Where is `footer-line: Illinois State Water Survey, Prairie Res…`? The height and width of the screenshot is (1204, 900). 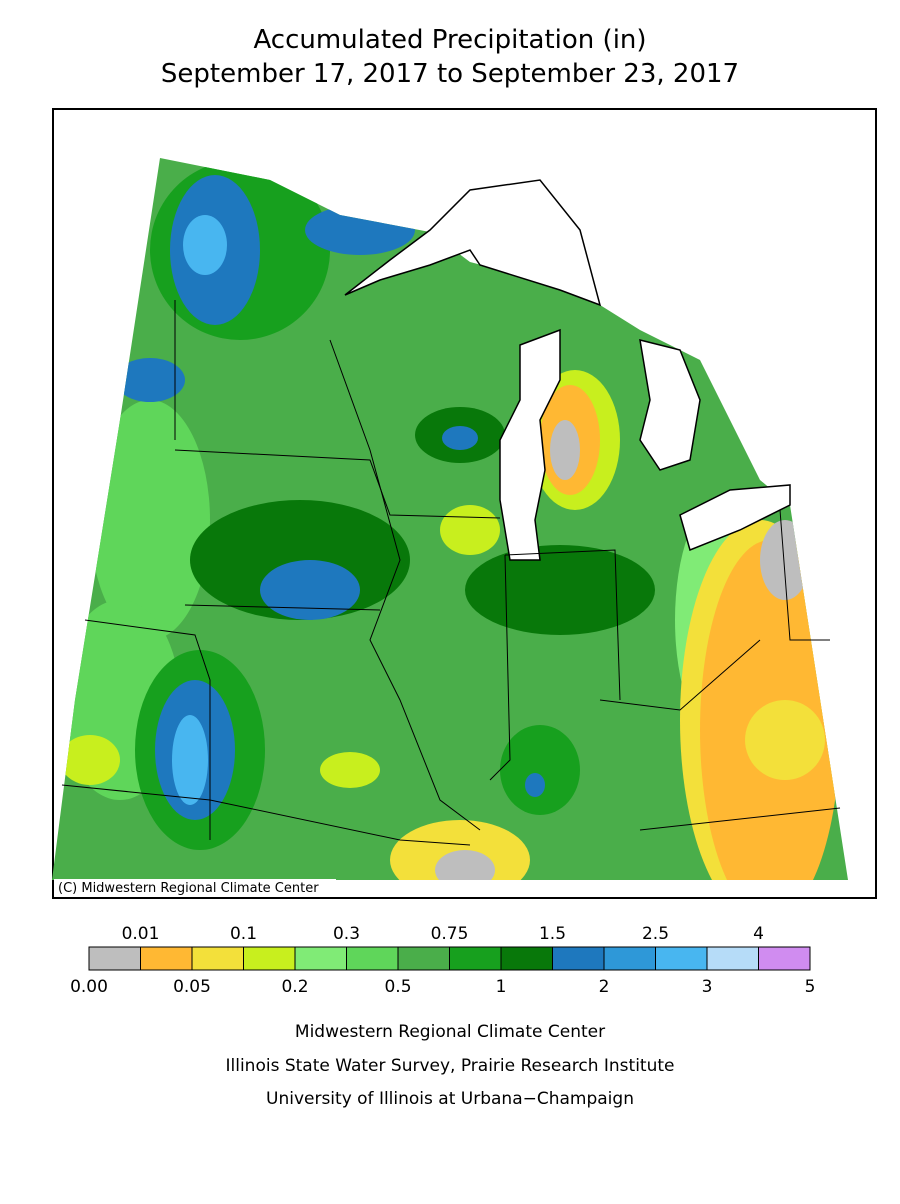
footer-line: Illinois State Water Survey, Prairie Res… is located at coordinates (450, 1066).